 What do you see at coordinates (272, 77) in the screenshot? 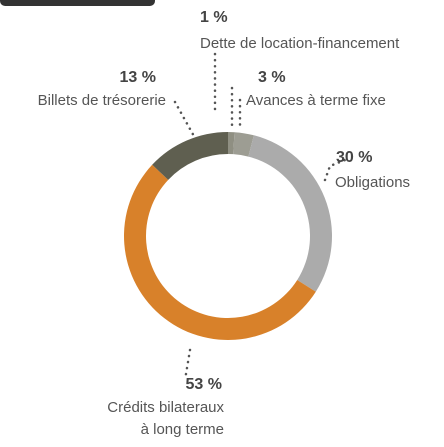
I see `value-label: 3 %` at bounding box center [272, 77].